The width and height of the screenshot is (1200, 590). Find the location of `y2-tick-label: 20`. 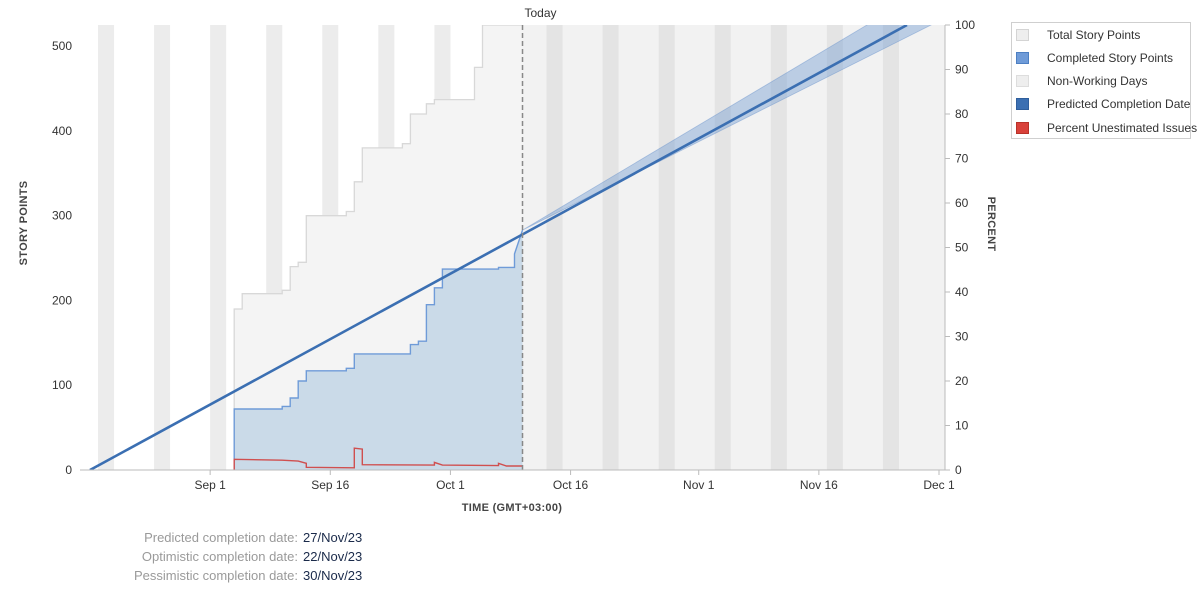

y2-tick-label: 20 is located at coordinates (962, 381).